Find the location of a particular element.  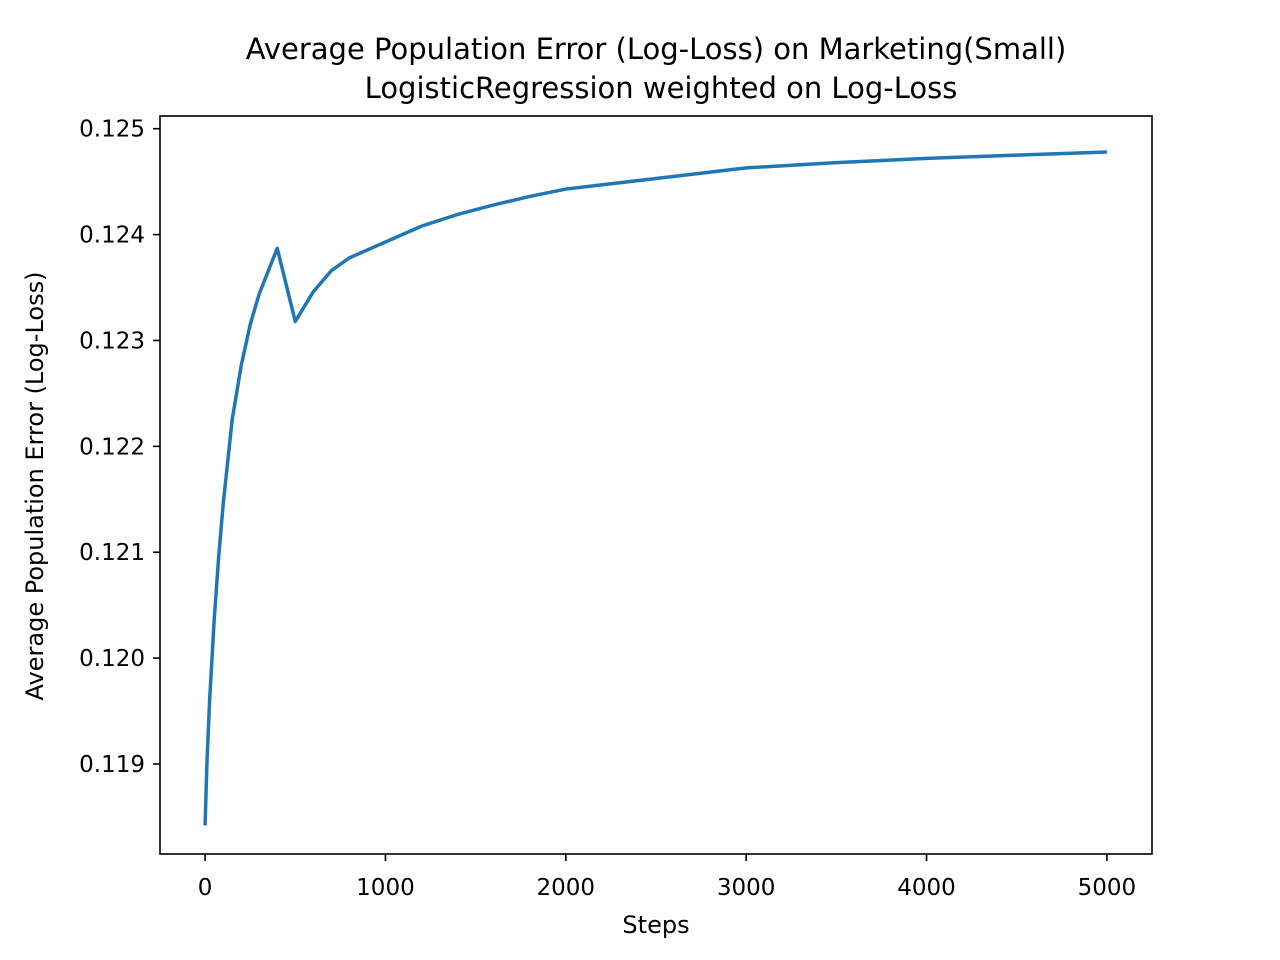

y-tick-label: 0.123 is located at coordinates (112, 341).